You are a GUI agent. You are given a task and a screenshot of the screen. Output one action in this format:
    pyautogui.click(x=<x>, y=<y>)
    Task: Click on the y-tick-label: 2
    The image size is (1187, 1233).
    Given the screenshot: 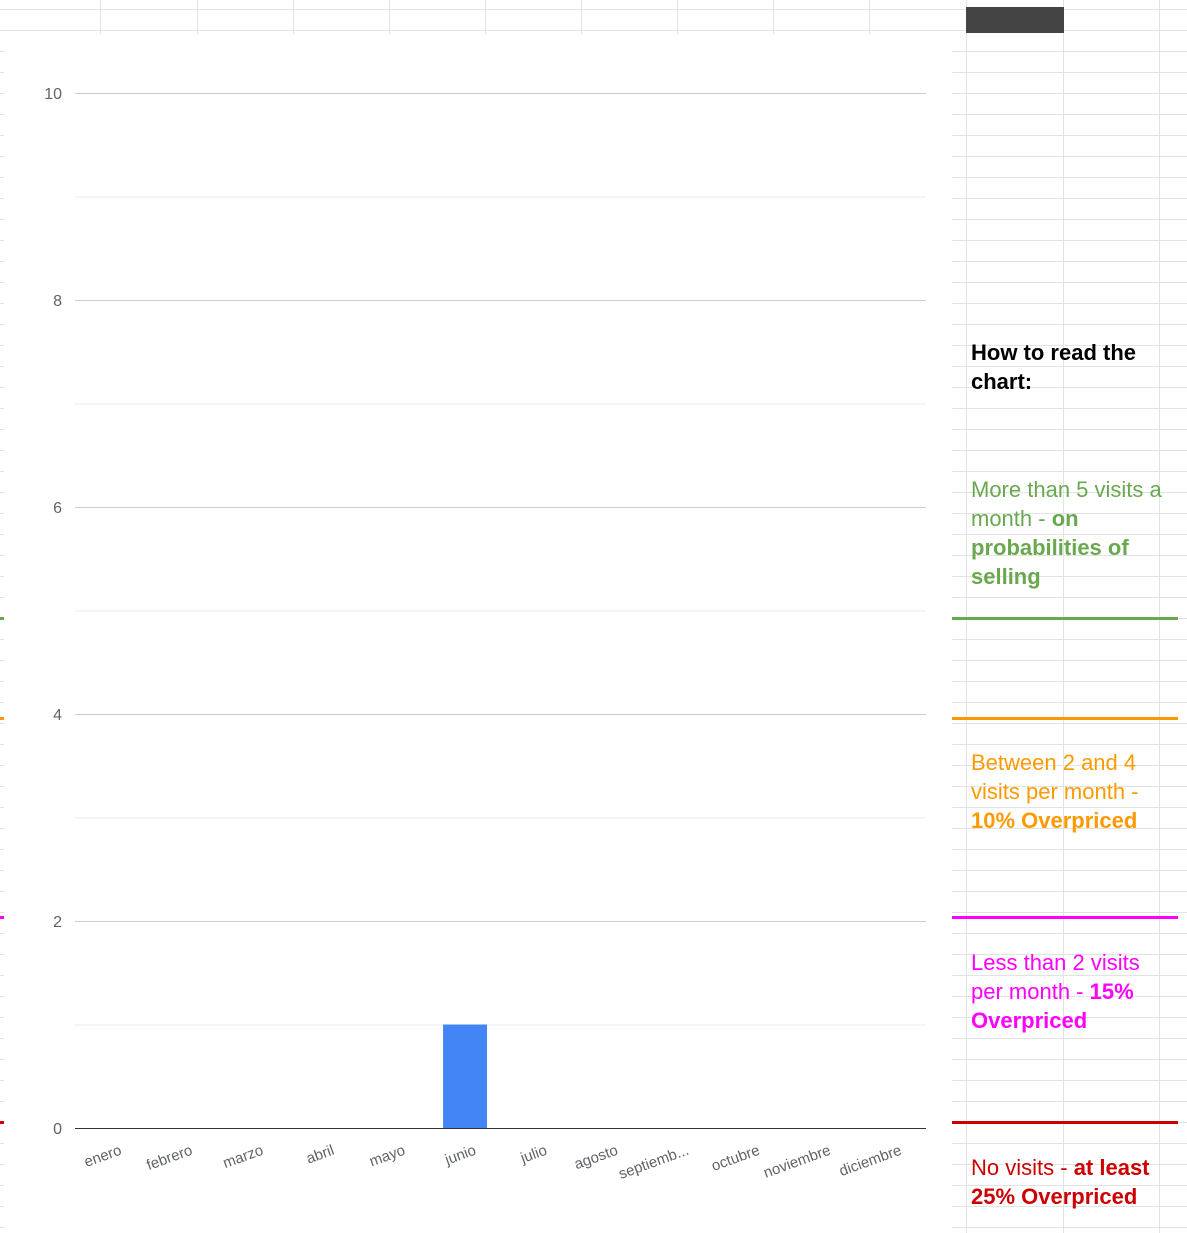 What is the action you would take?
    pyautogui.click(x=57, y=922)
    